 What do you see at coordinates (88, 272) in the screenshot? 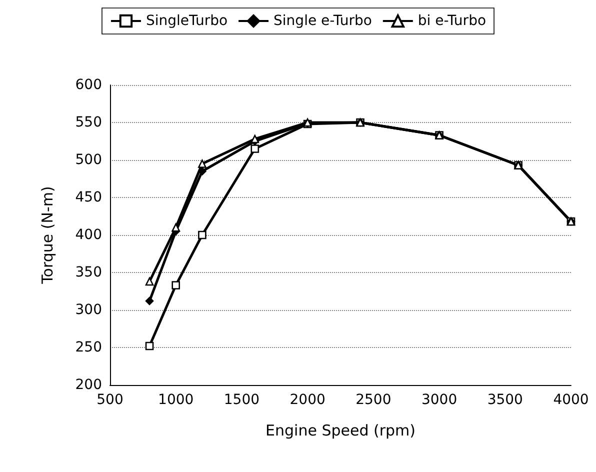
I see `y-tick-label: 350` at bounding box center [88, 272].